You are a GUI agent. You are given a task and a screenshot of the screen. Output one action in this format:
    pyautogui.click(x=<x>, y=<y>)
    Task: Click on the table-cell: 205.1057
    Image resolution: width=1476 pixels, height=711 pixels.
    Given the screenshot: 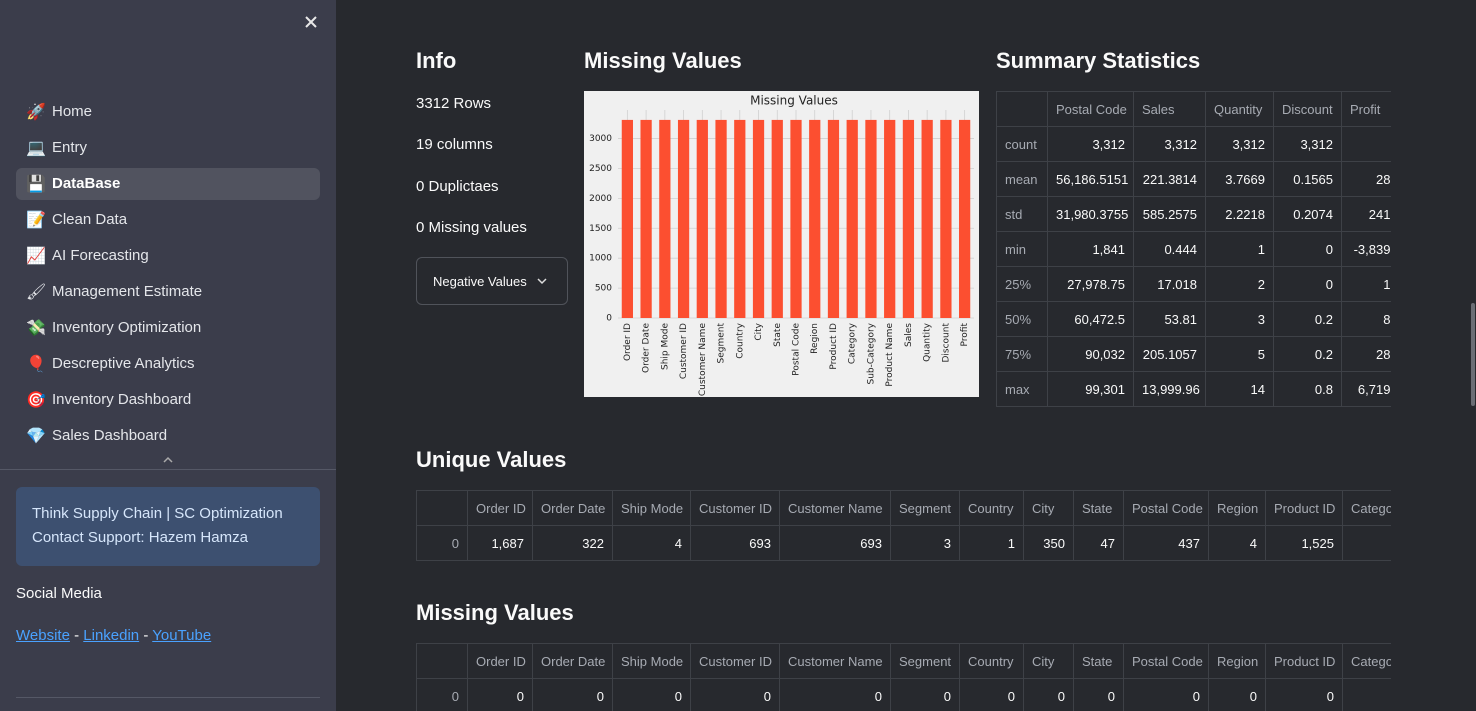 What is the action you would take?
    pyautogui.click(x=1169, y=354)
    